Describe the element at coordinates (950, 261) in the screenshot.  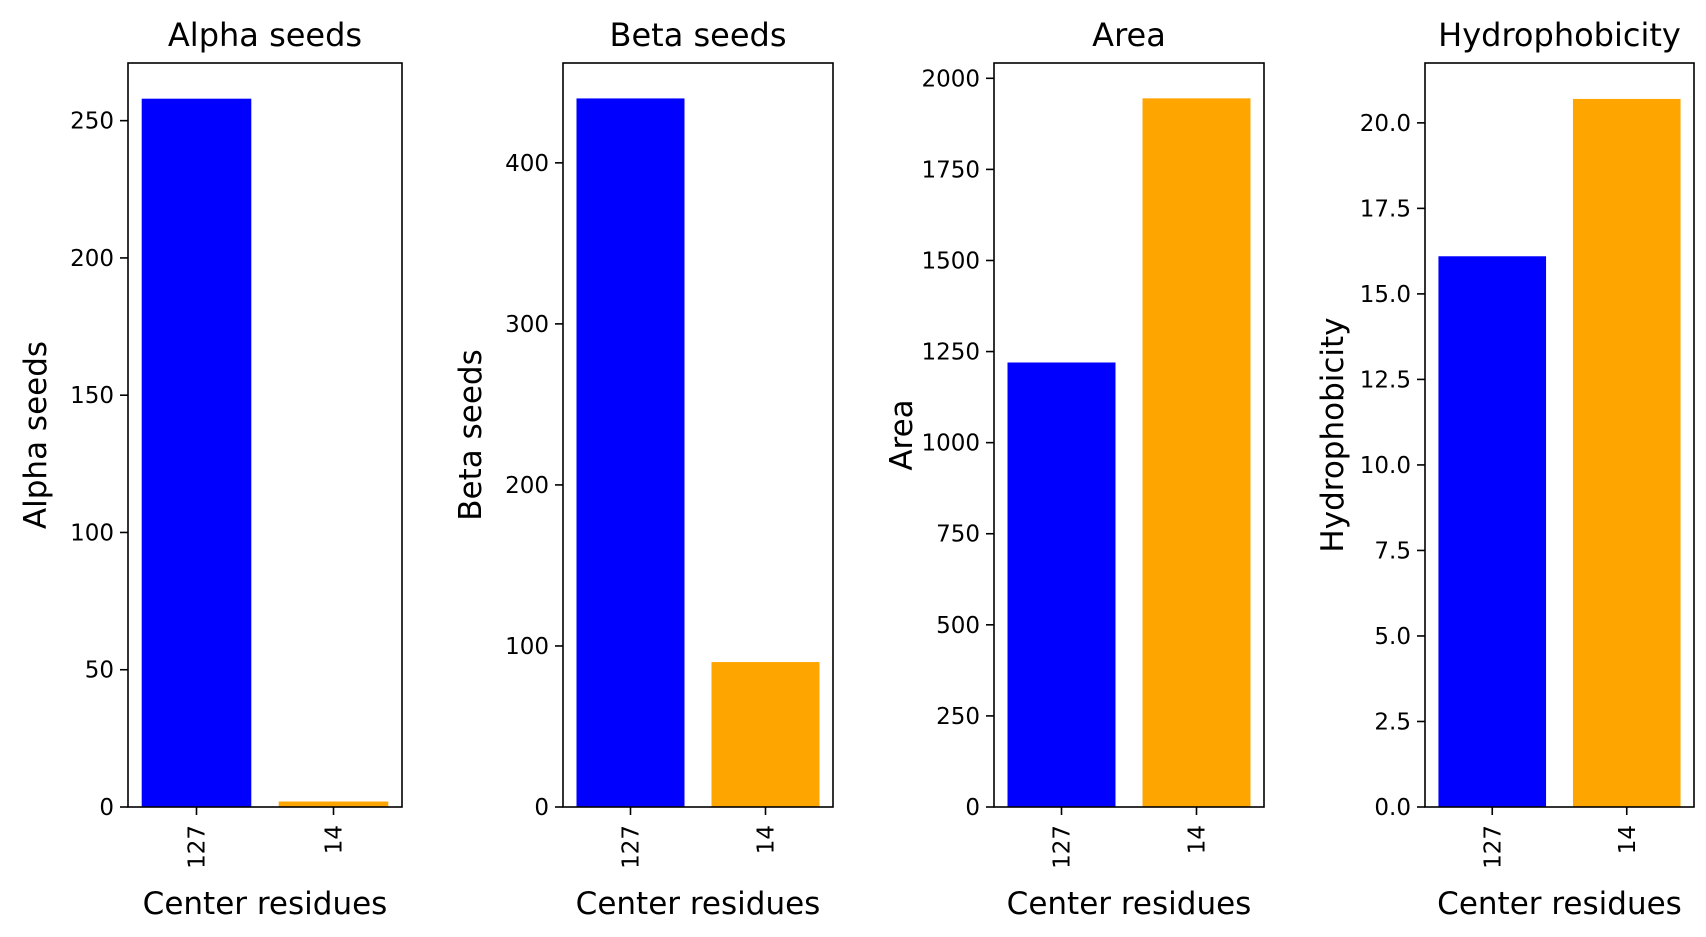
I see `y-tick-label: 1500` at that location.